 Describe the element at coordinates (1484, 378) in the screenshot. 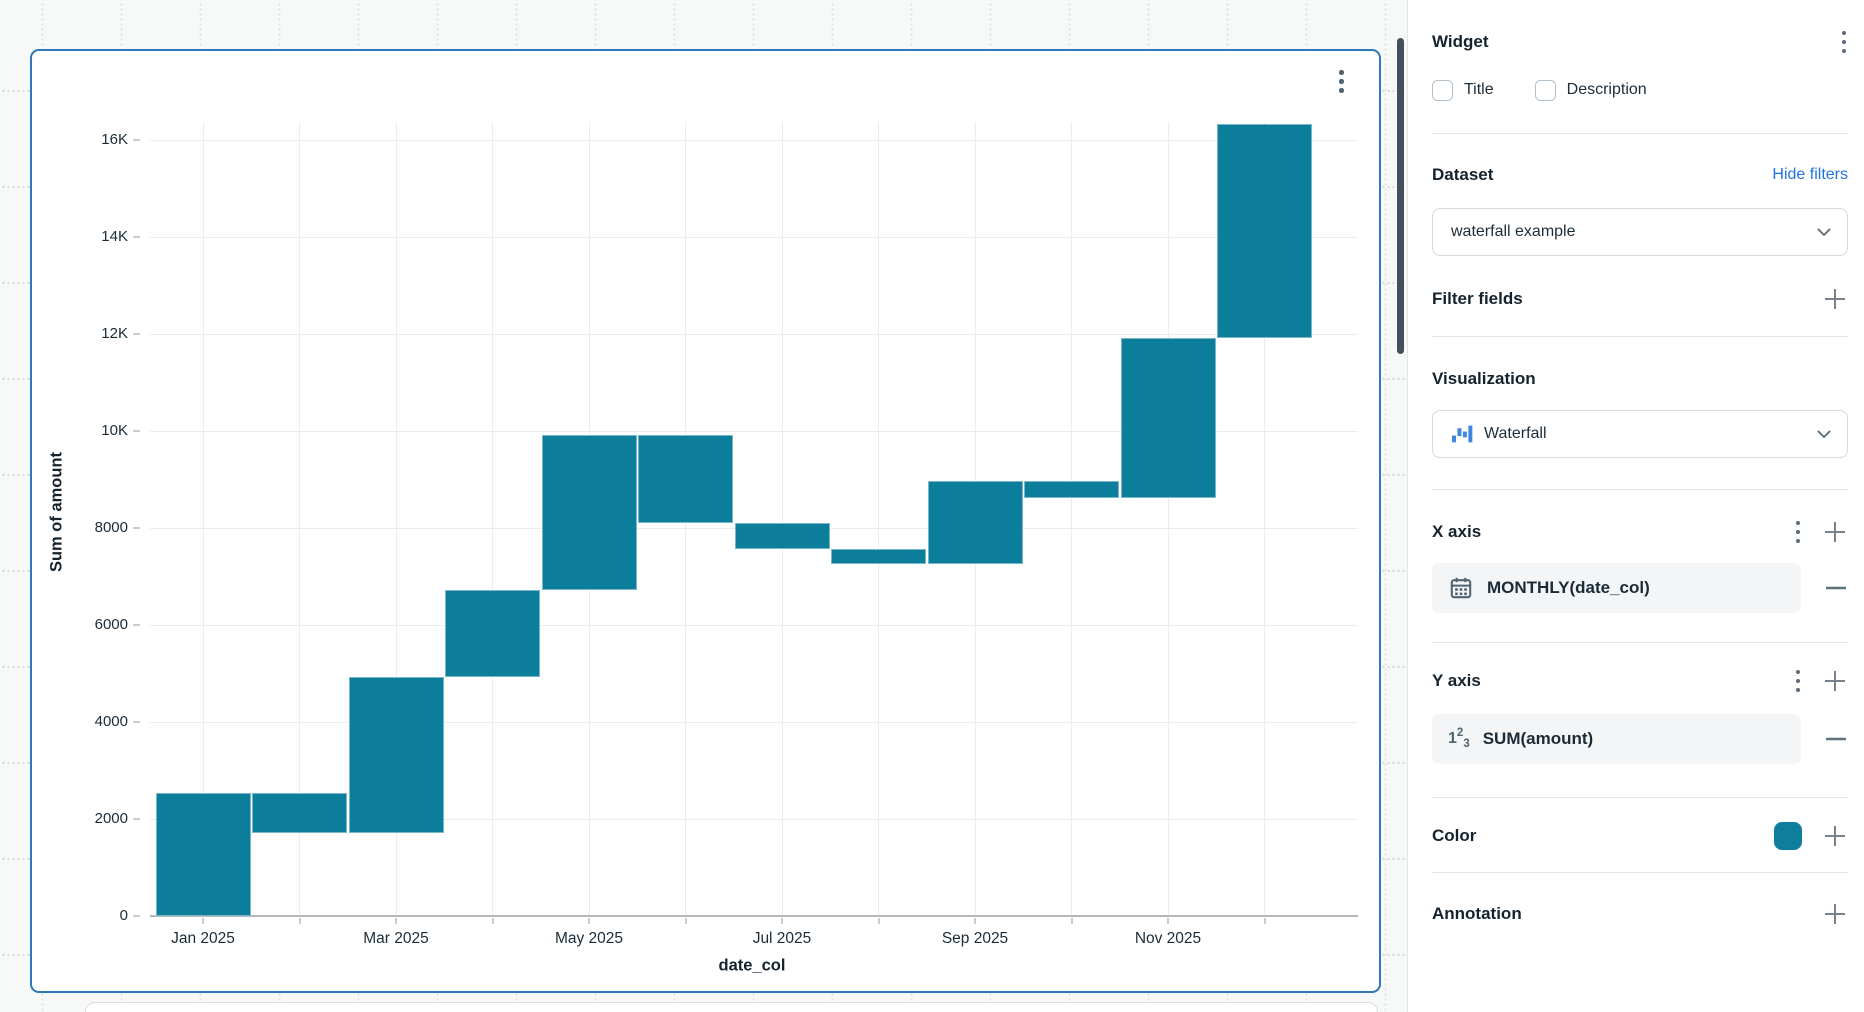

I see `visualization-heading: Visualization` at that location.